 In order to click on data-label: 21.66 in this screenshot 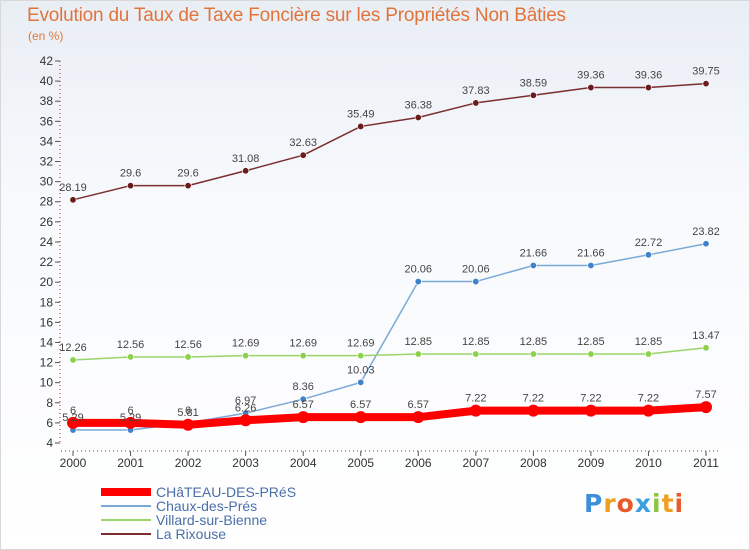, I will do `click(591, 253)`.